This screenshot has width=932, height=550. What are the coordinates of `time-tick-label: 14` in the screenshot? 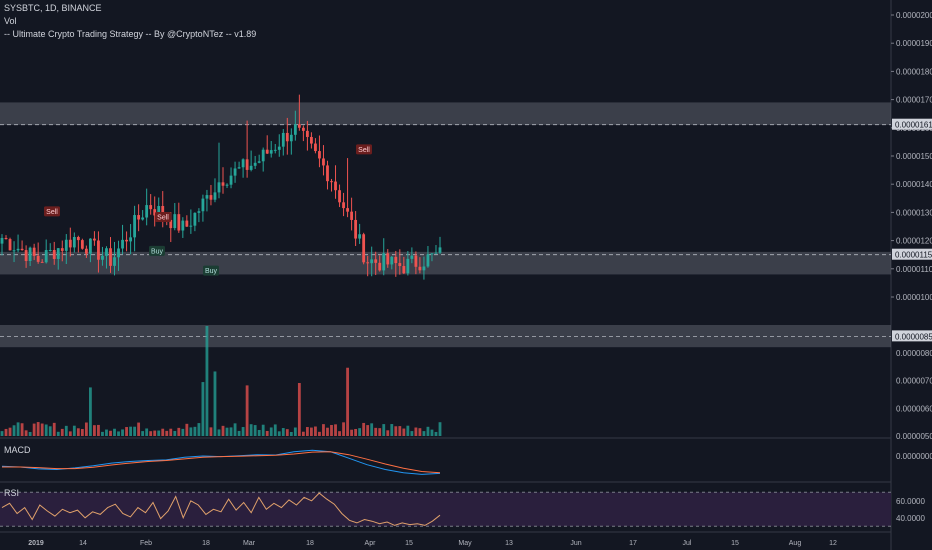 It's located at (83, 543).